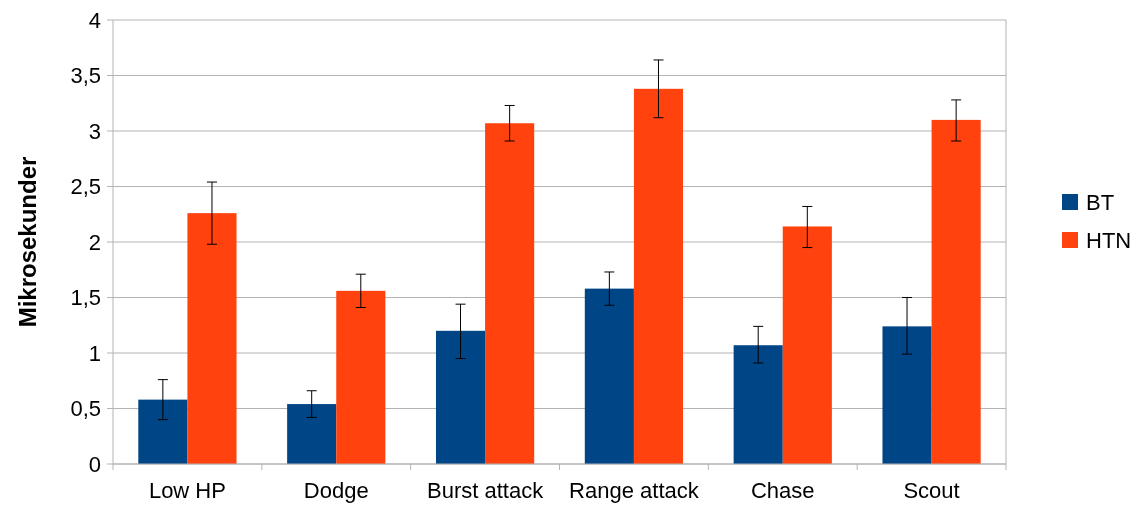  Describe the element at coordinates (486, 490) in the screenshot. I see `x-tick-label: Burst attack` at that location.